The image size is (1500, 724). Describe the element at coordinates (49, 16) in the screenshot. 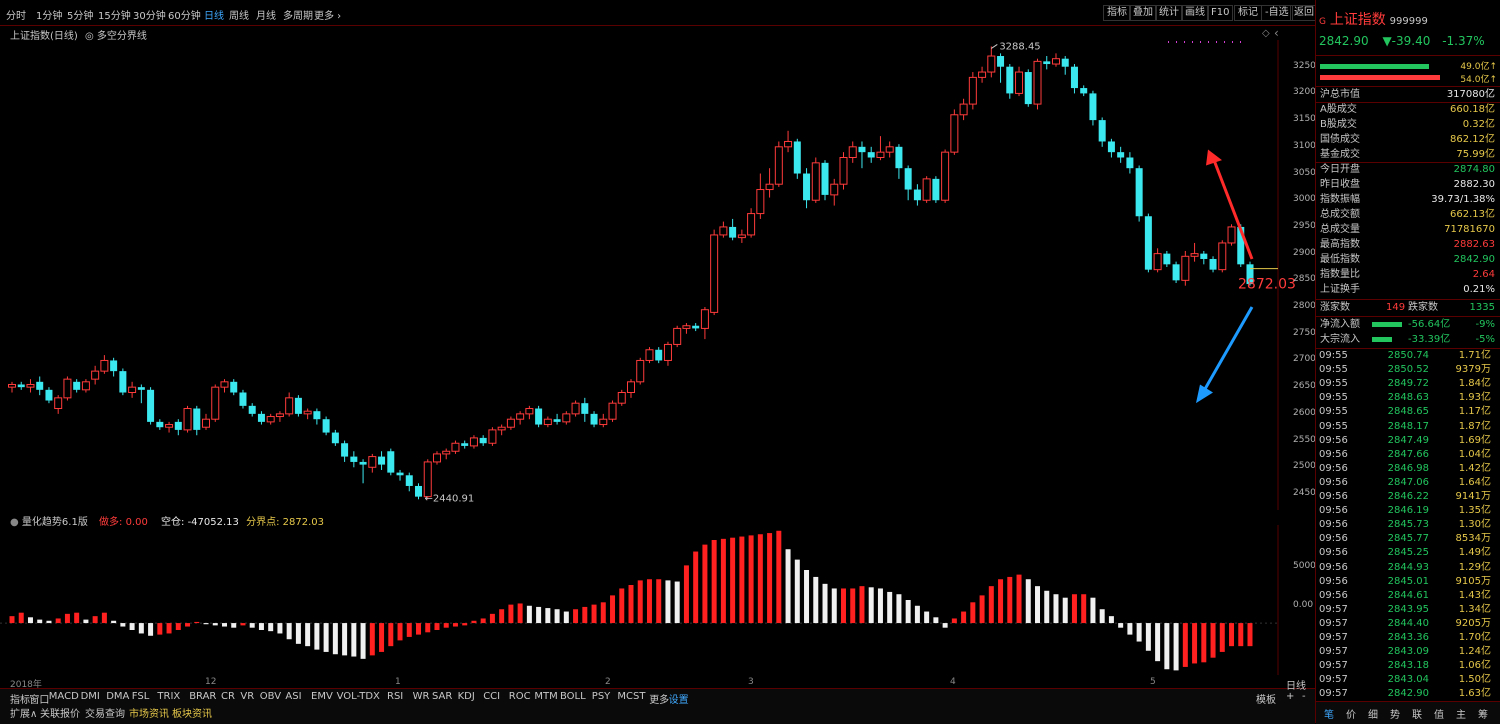

I see `period-tab-1min: 1分钟` at that location.